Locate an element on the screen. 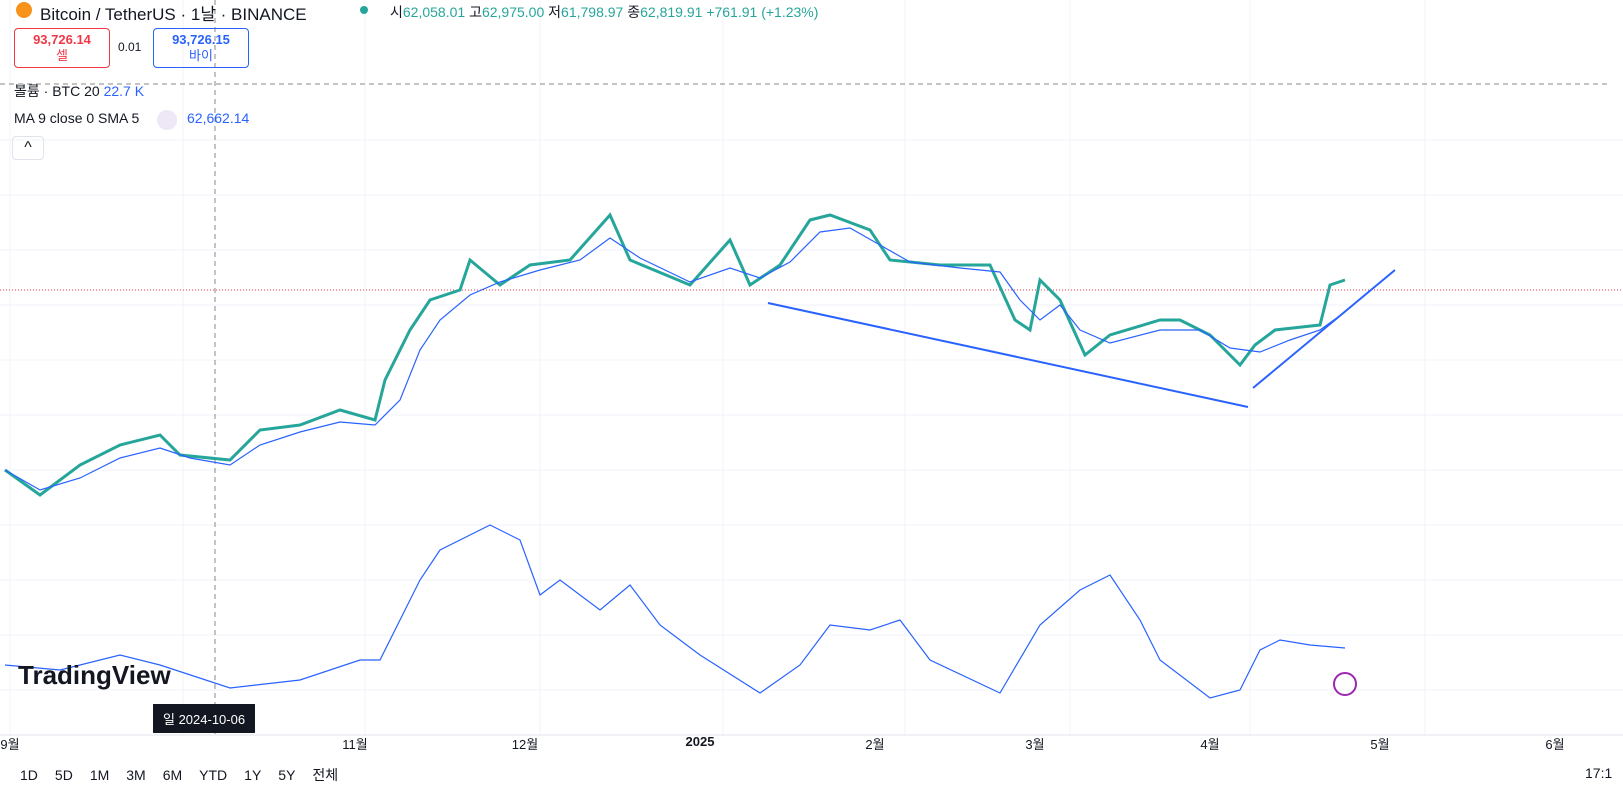 The image size is (1623, 787). x-tick-label: 5월 is located at coordinates (1380, 744).